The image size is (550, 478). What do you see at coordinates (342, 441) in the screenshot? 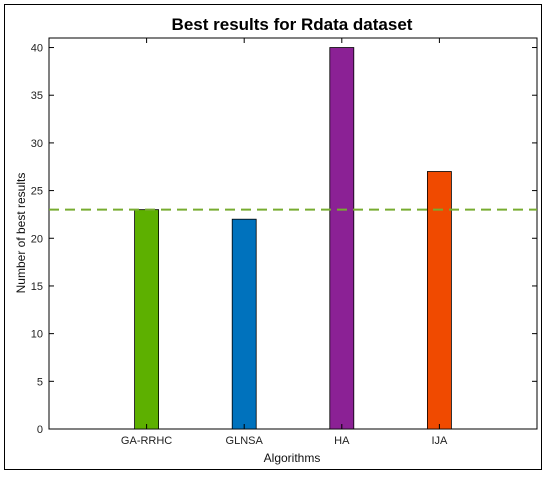
I see `x-tick-label: HA` at bounding box center [342, 441].